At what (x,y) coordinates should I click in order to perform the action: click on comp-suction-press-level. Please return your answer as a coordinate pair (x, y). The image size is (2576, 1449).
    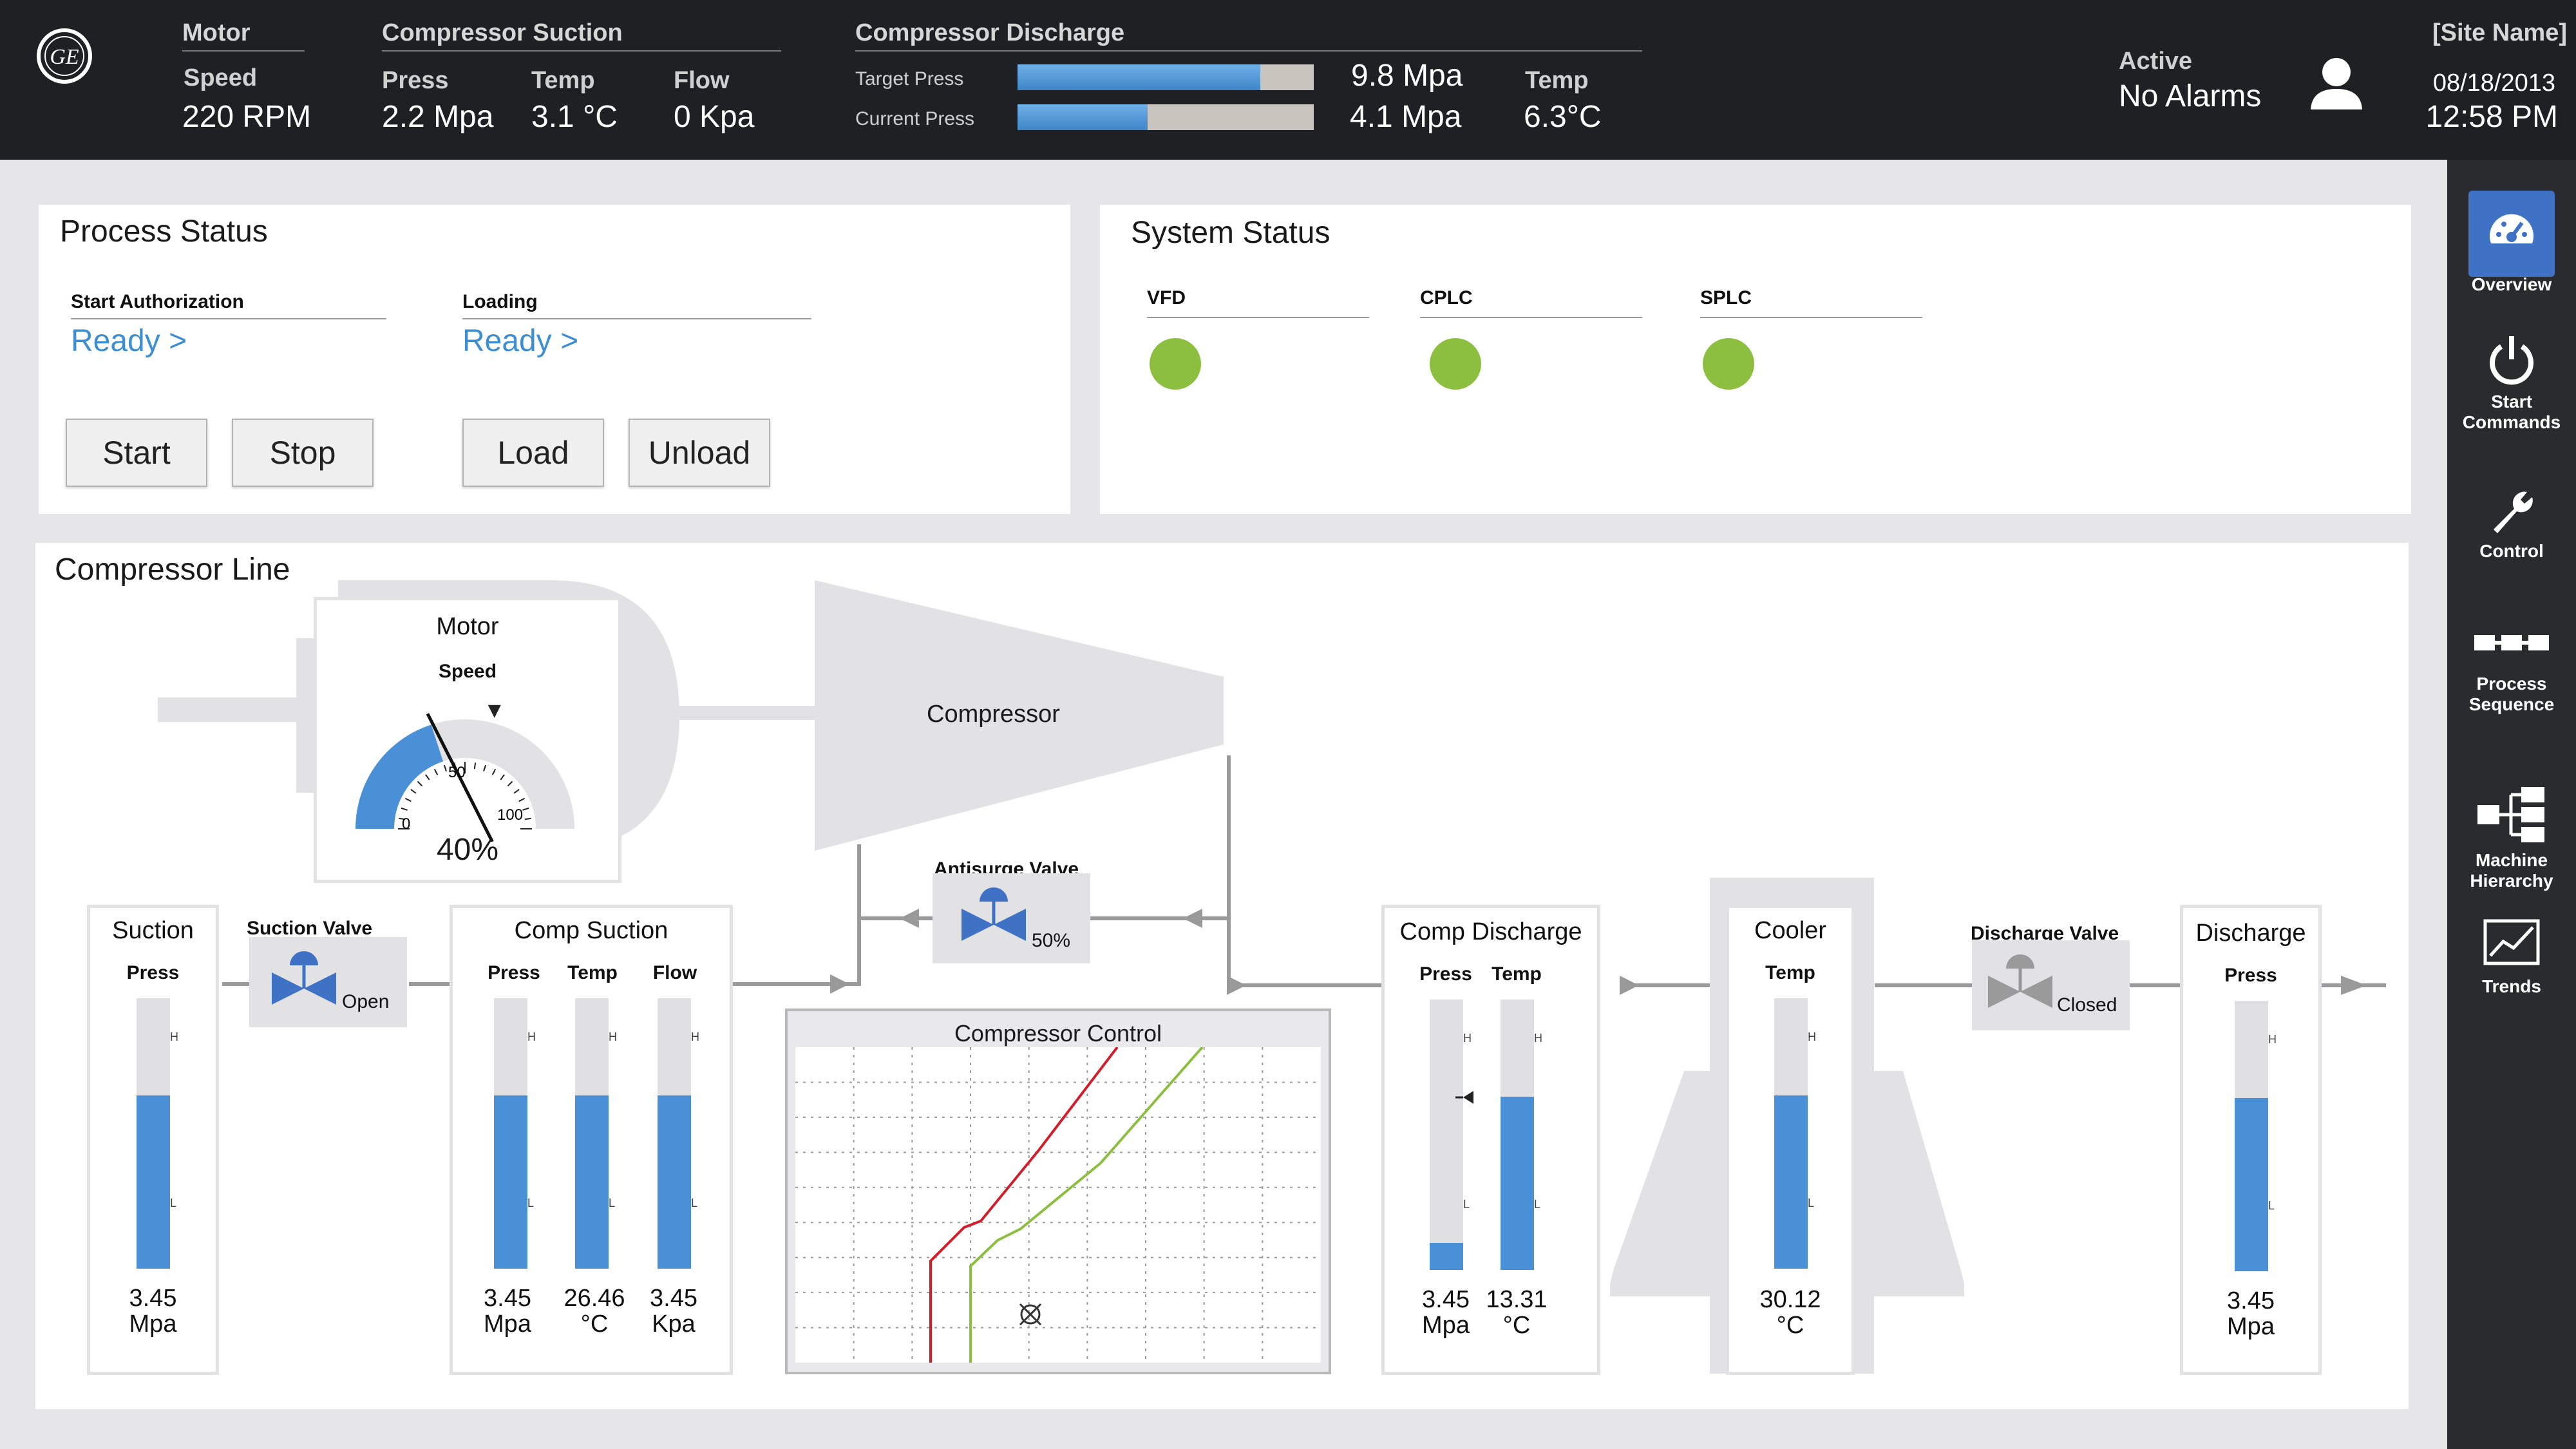
    Looking at the image, I should click on (511, 1182).